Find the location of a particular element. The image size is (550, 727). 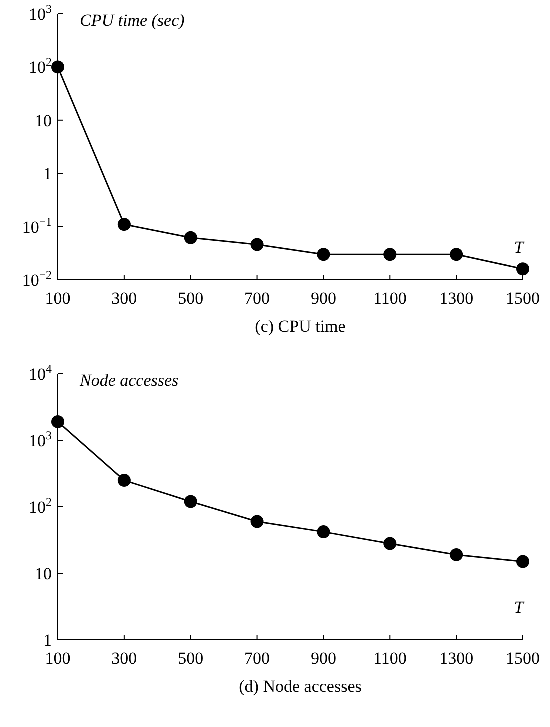

y-tick-label: 10$^{4}$ is located at coordinates (40, 373).